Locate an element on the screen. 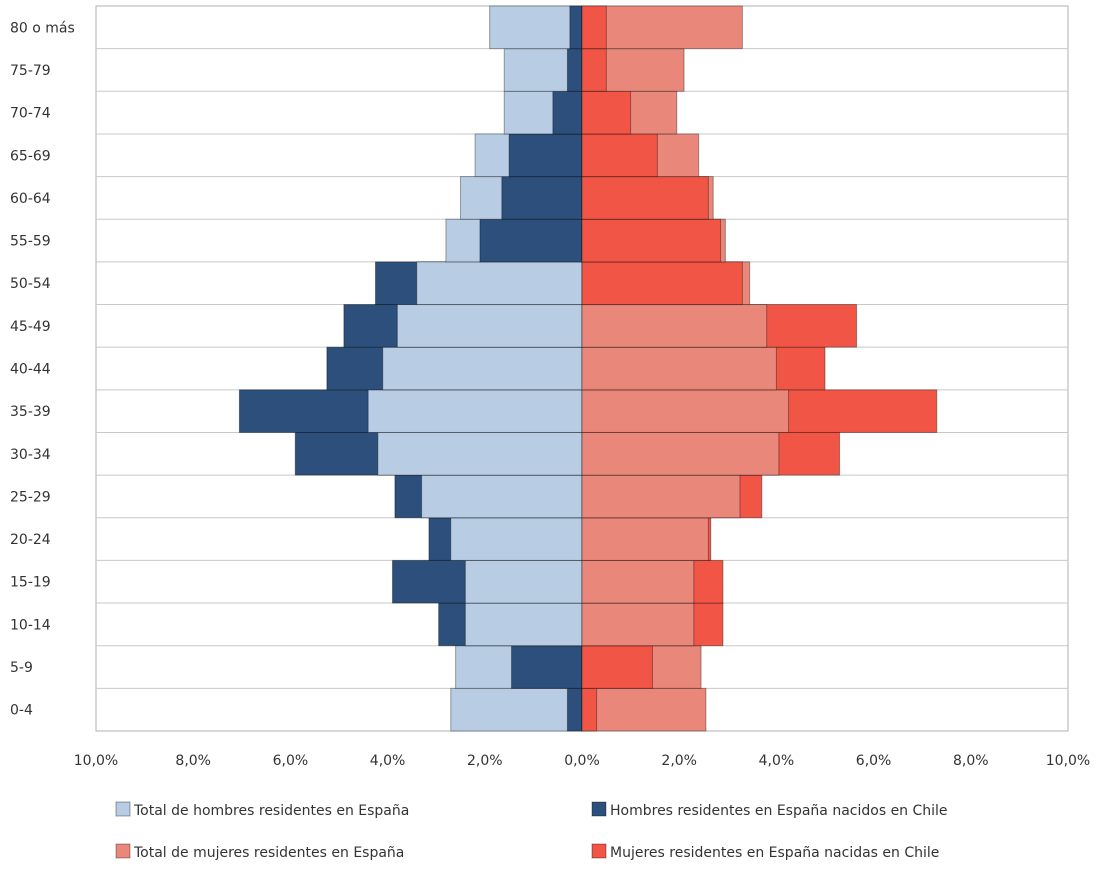 Image resolution: width=1100 pixels, height=869 pixels. y-tick-label: 65-69 is located at coordinates (30, 156).